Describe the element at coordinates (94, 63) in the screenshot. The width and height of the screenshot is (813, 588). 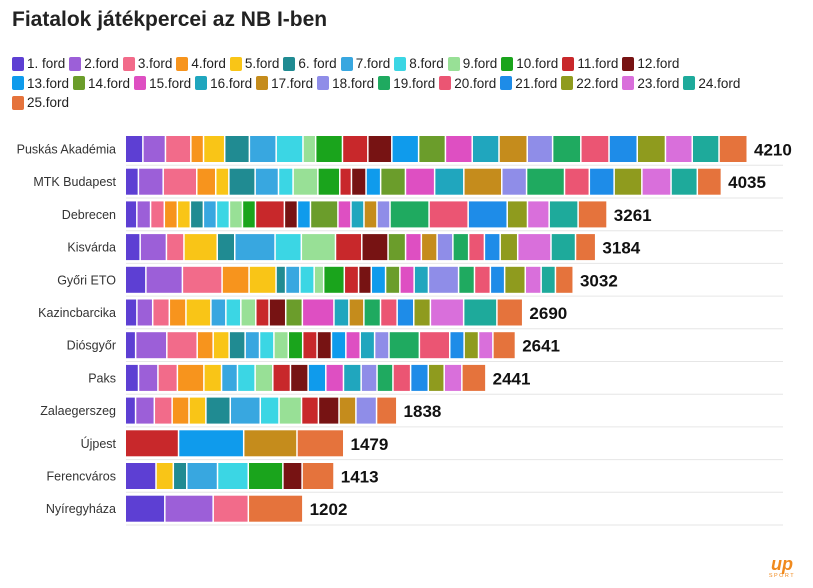
I see `legend-item: 2.ford` at that location.